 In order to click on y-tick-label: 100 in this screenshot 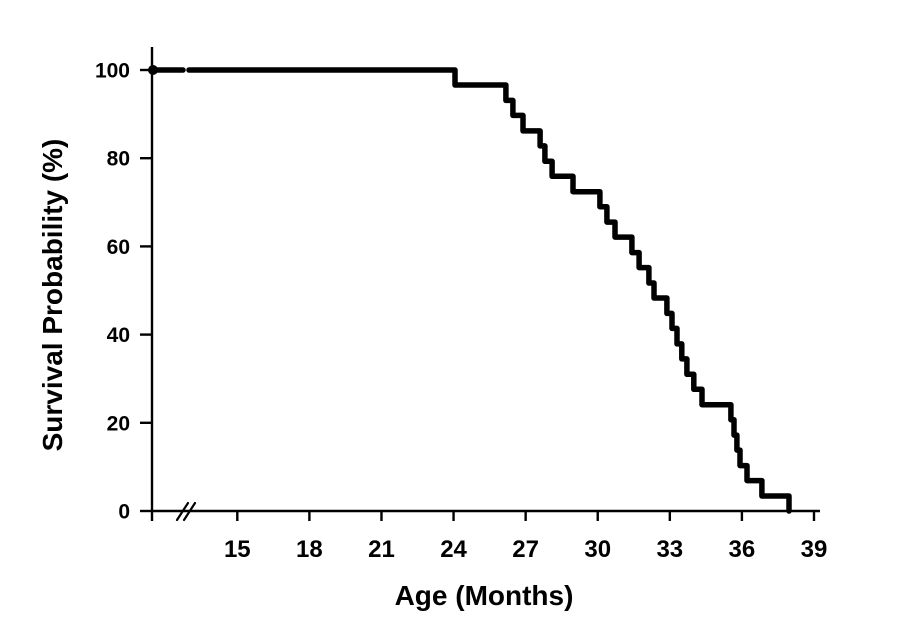, I will do `click(112, 71)`.